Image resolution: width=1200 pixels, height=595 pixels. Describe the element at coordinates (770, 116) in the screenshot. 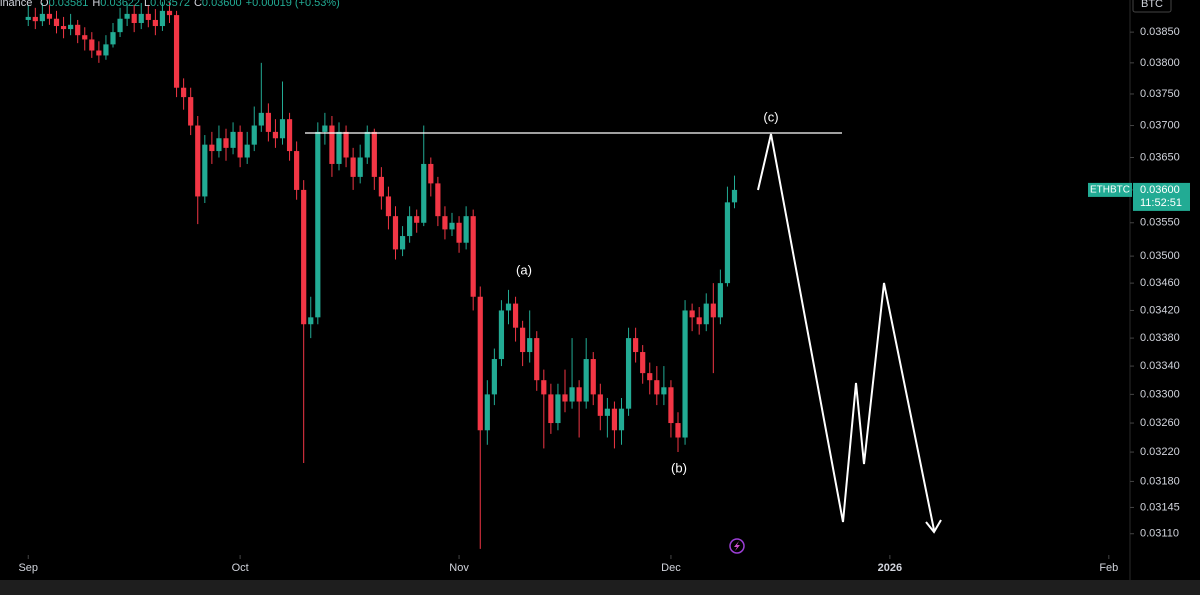

I see `wave-label: (c)` at that location.